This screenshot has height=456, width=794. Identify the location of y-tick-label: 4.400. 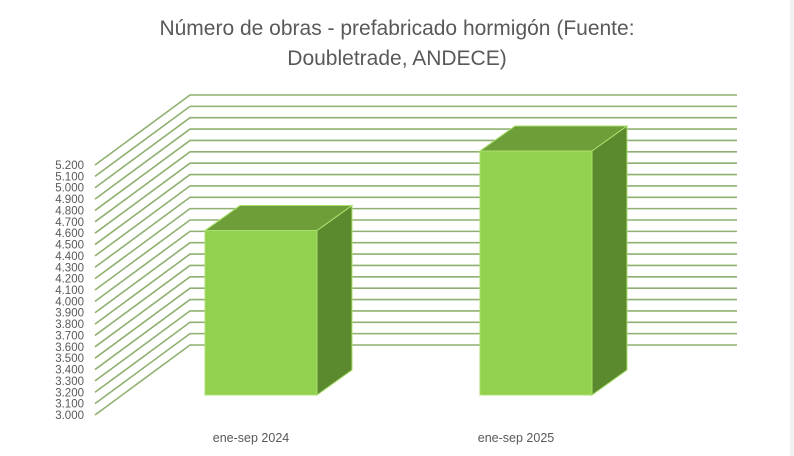
(69, 257).